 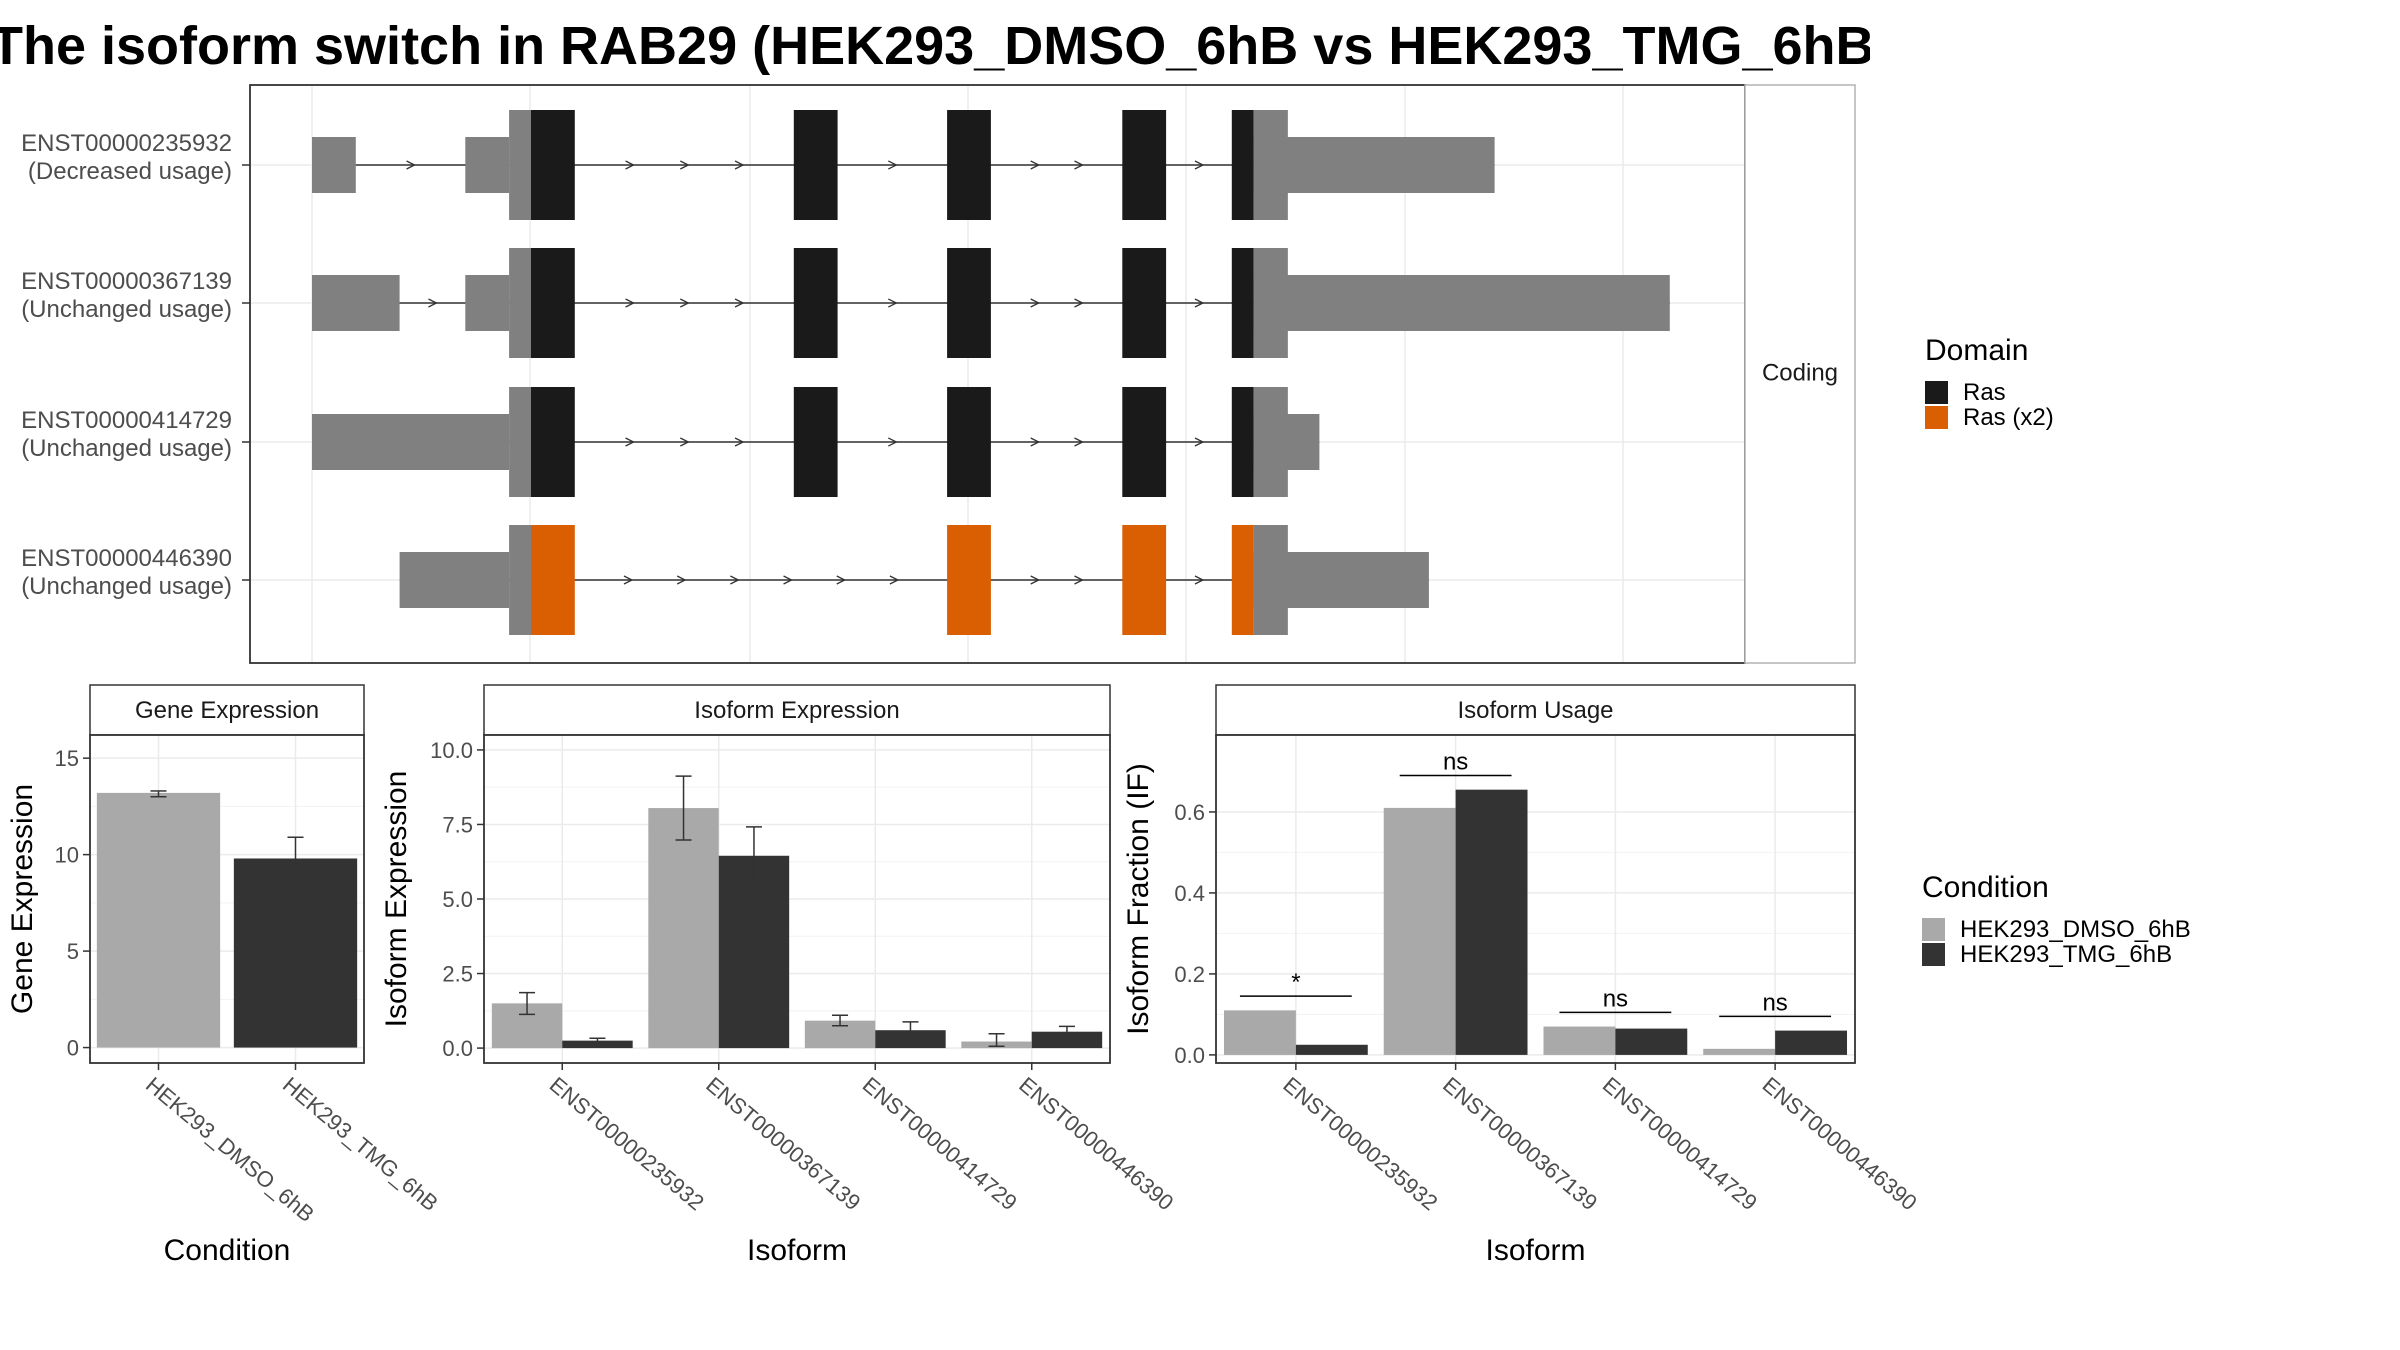 I want to click on utr3-exon, so click(x=1461, y=303).